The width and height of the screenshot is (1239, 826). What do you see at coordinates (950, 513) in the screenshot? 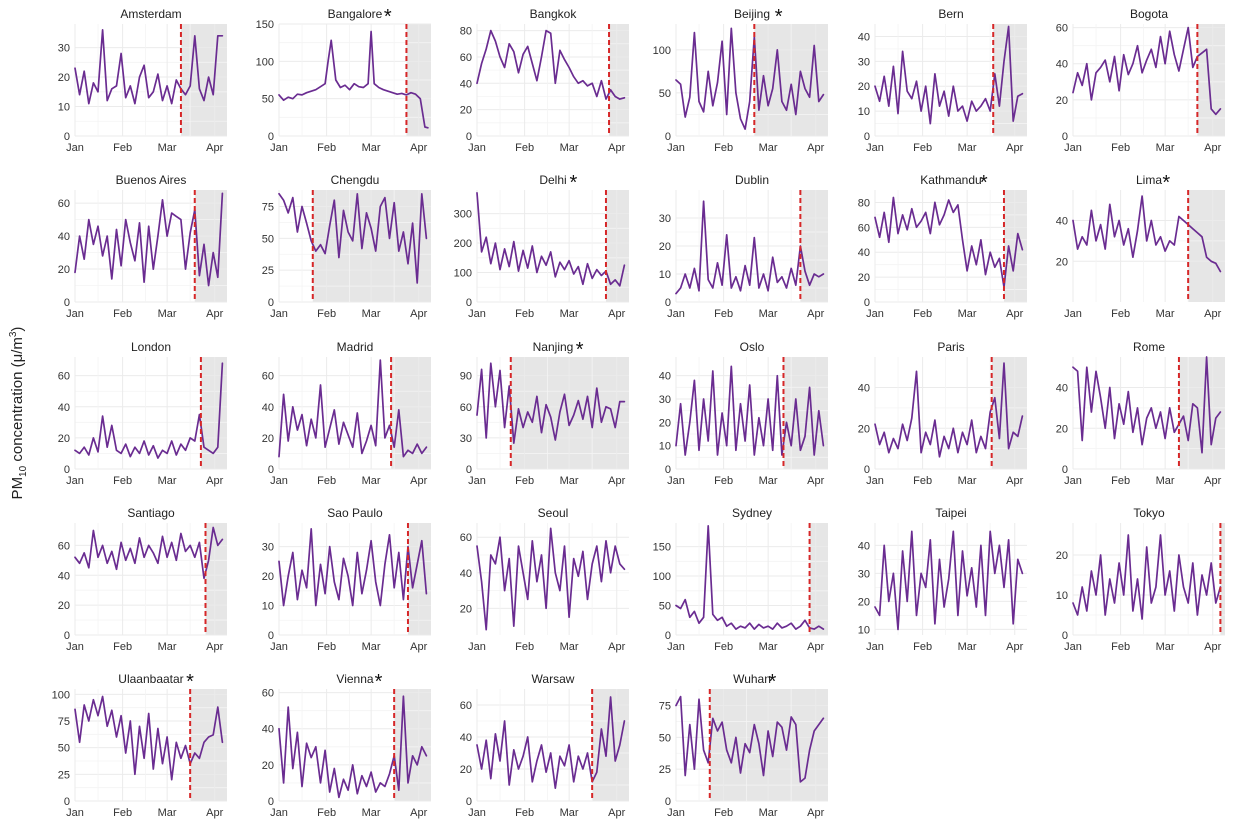
I see `panel-title: Taipei` at bounding box center [950, 513].